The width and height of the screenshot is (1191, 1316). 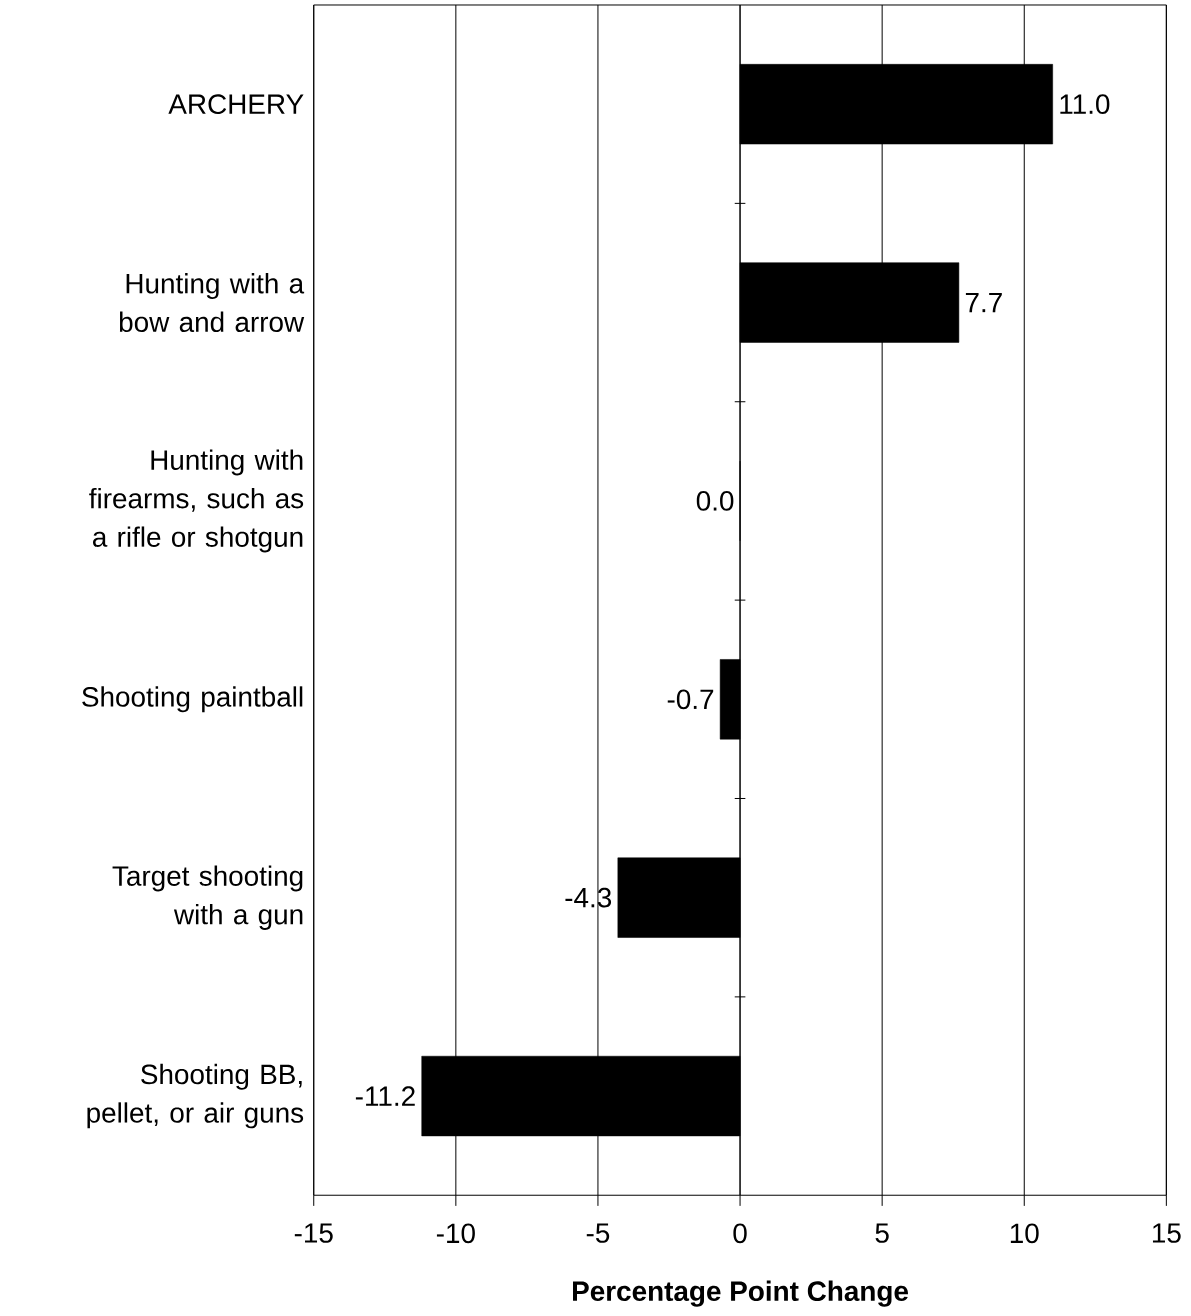 I want to click on x-tick-label: 0, so click(x=740, y=1233).